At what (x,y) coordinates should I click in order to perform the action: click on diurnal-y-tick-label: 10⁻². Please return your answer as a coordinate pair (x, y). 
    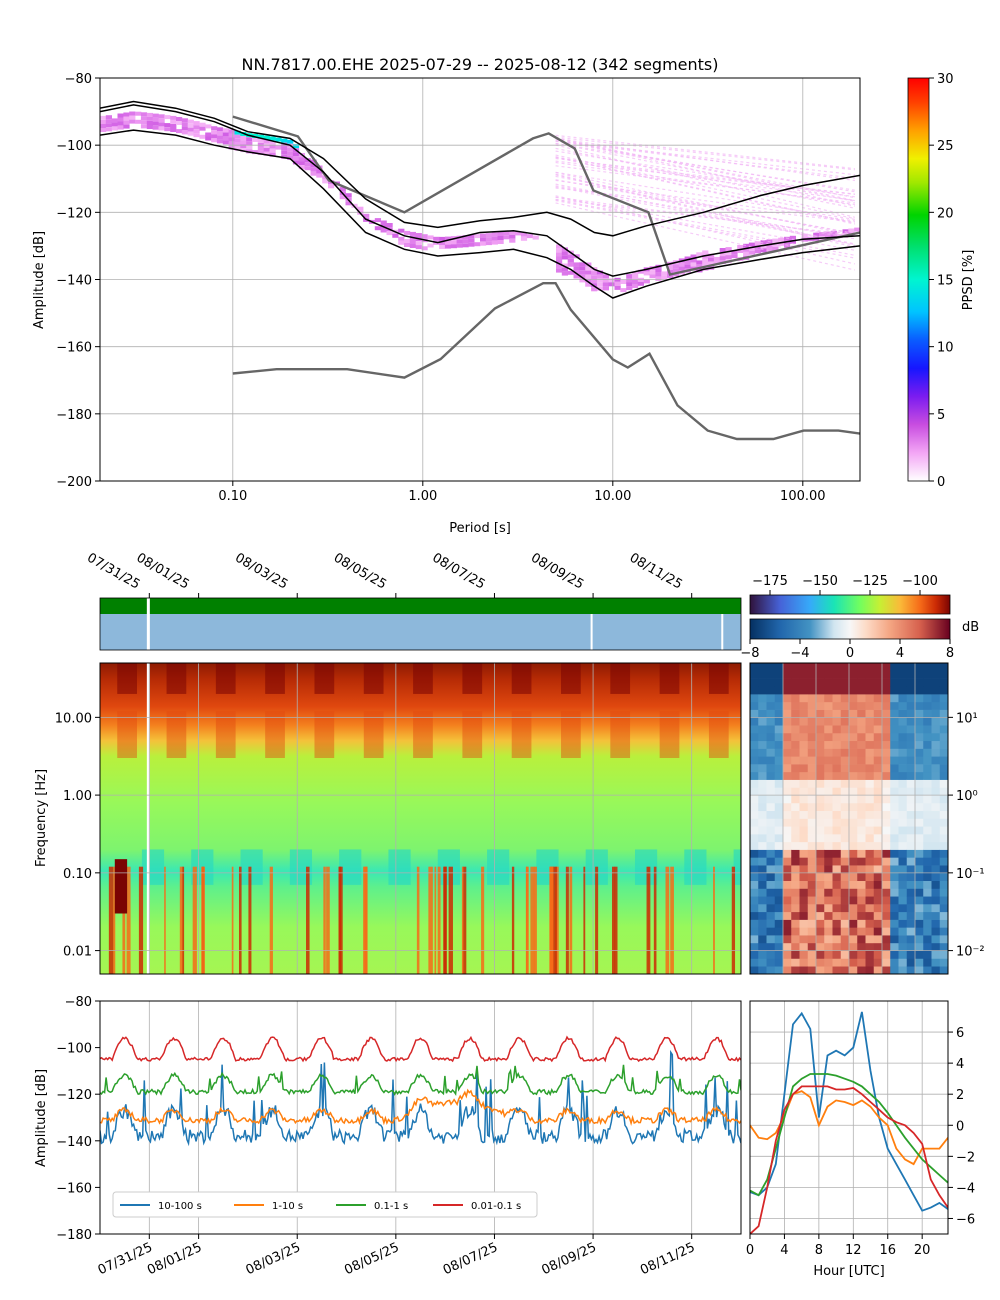
    Looking at the image, I should click on (970, 952).